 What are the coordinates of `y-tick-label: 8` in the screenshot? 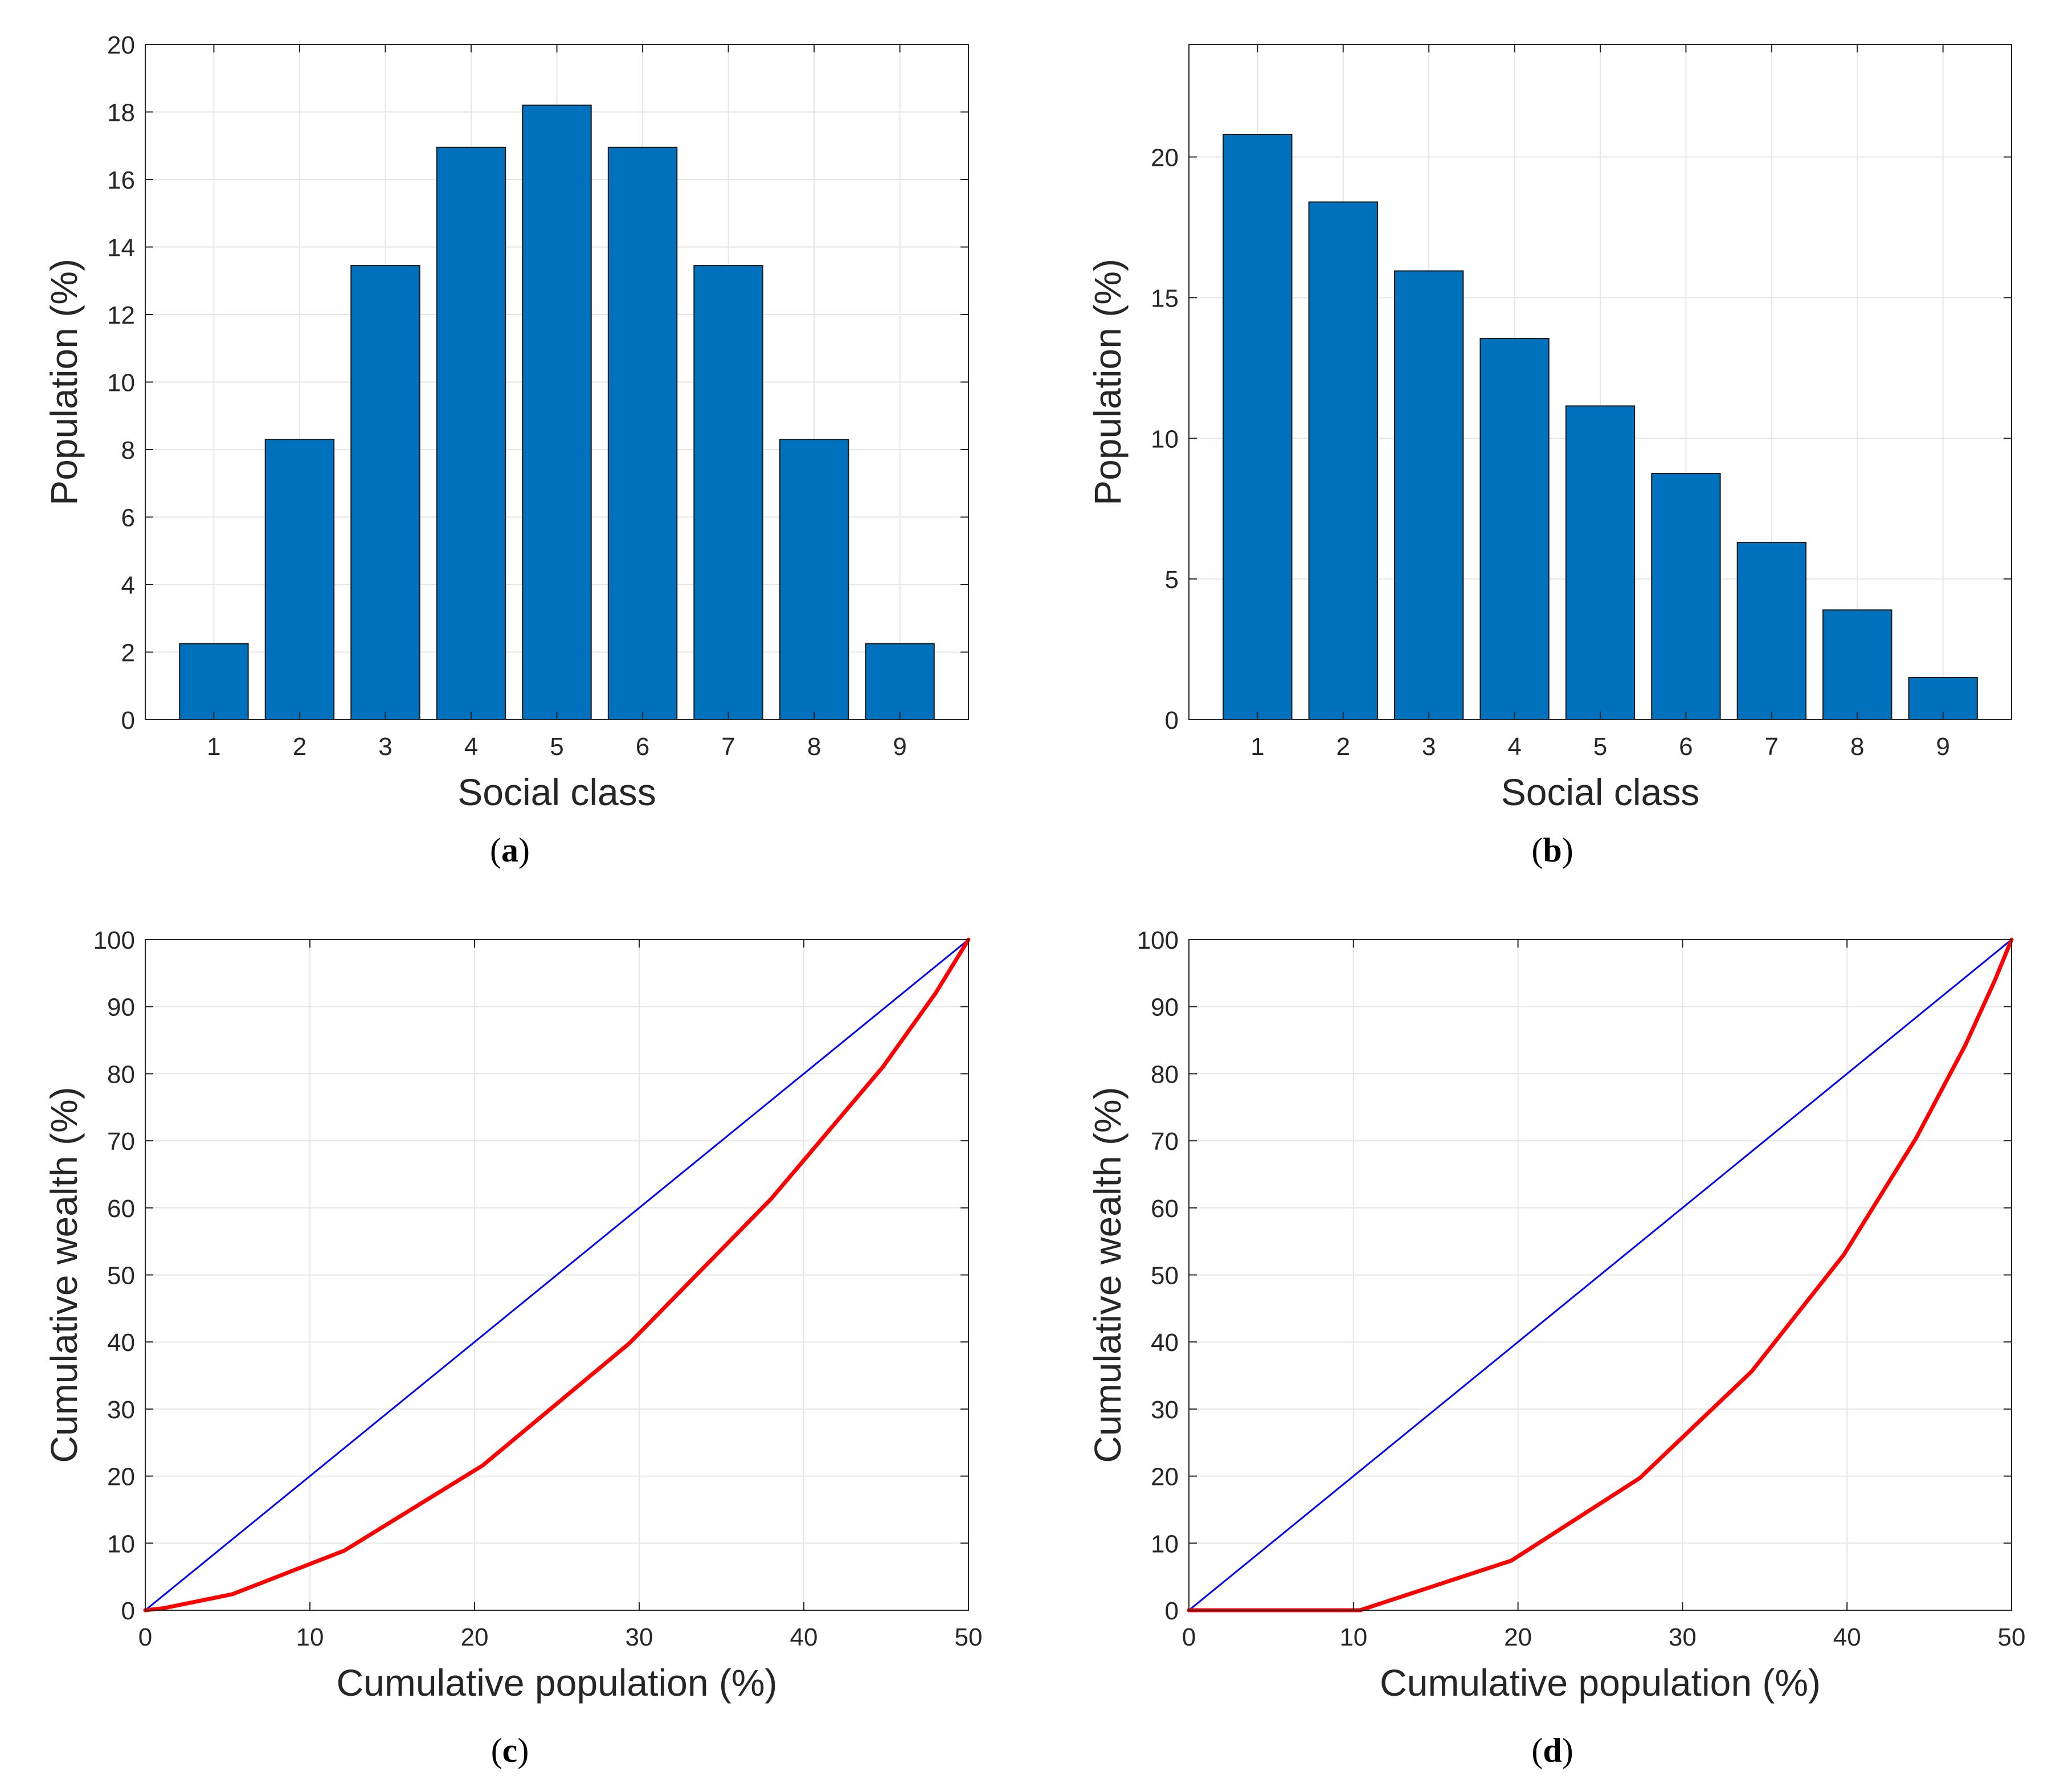 It's located at (128, 450).